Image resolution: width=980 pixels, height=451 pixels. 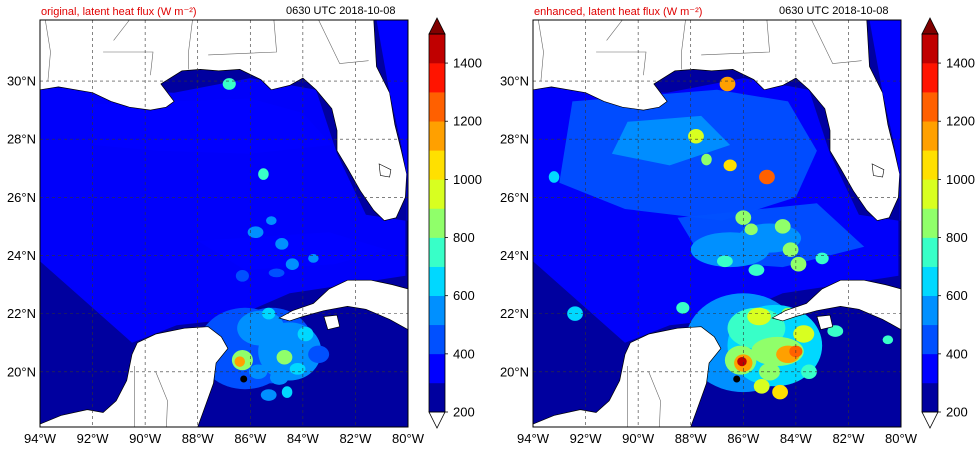 What do you see at coordinates (341, 11) in the screenshot?
I see `left-panel-time: 0630 UTC 2018-10-08` at bounding box center [341, 11].